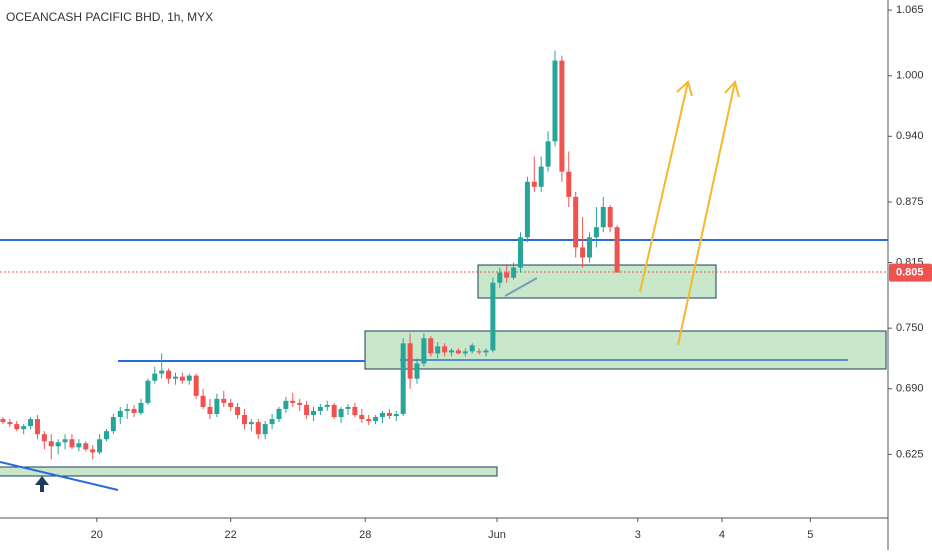 The height and width of the screenshot is (555, 932). Describe the element at coordinates (597, 281) in the screenshot. I see `zone` at that location.